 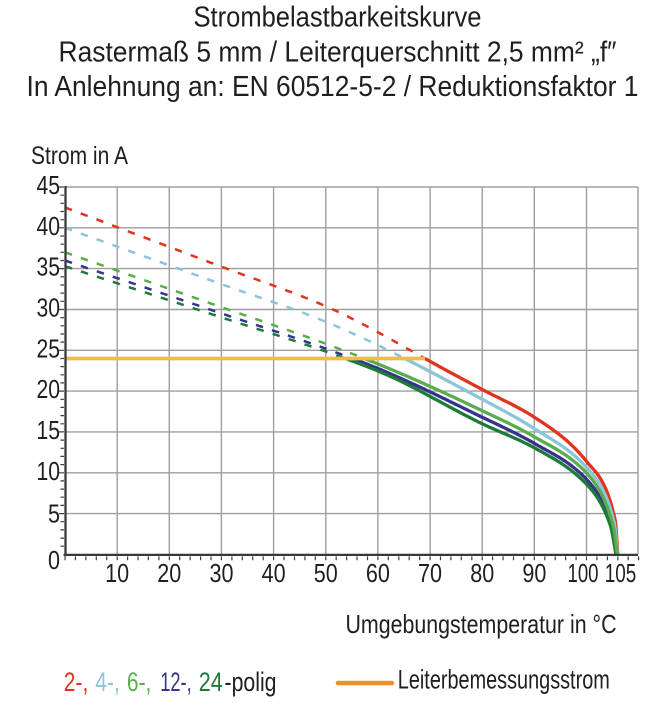 What do you see at coordinates (49, 185) in the screenshot?
I see `svg-text: 45` at bounding box center [49, 185].